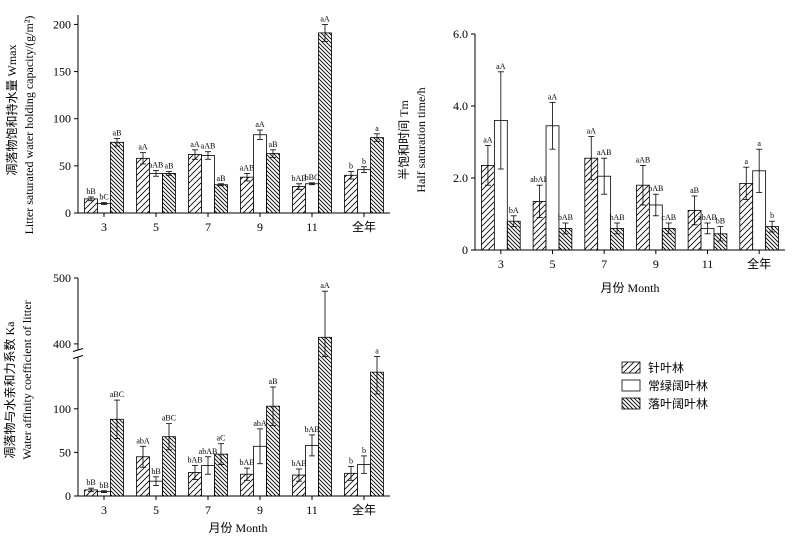 The height and width of the screenshot is (539, 800). Describe the element at coordinates (364, 226) in the screenshot. I see `wmax-xtick-label-5: 全年` at that location.